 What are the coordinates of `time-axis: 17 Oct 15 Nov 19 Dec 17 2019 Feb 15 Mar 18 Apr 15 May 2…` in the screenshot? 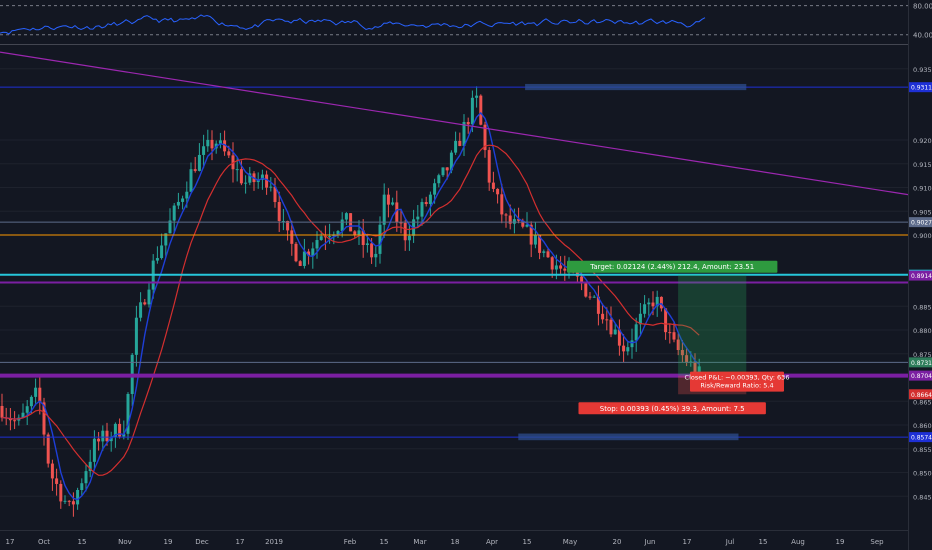 It's located at (454, 538).